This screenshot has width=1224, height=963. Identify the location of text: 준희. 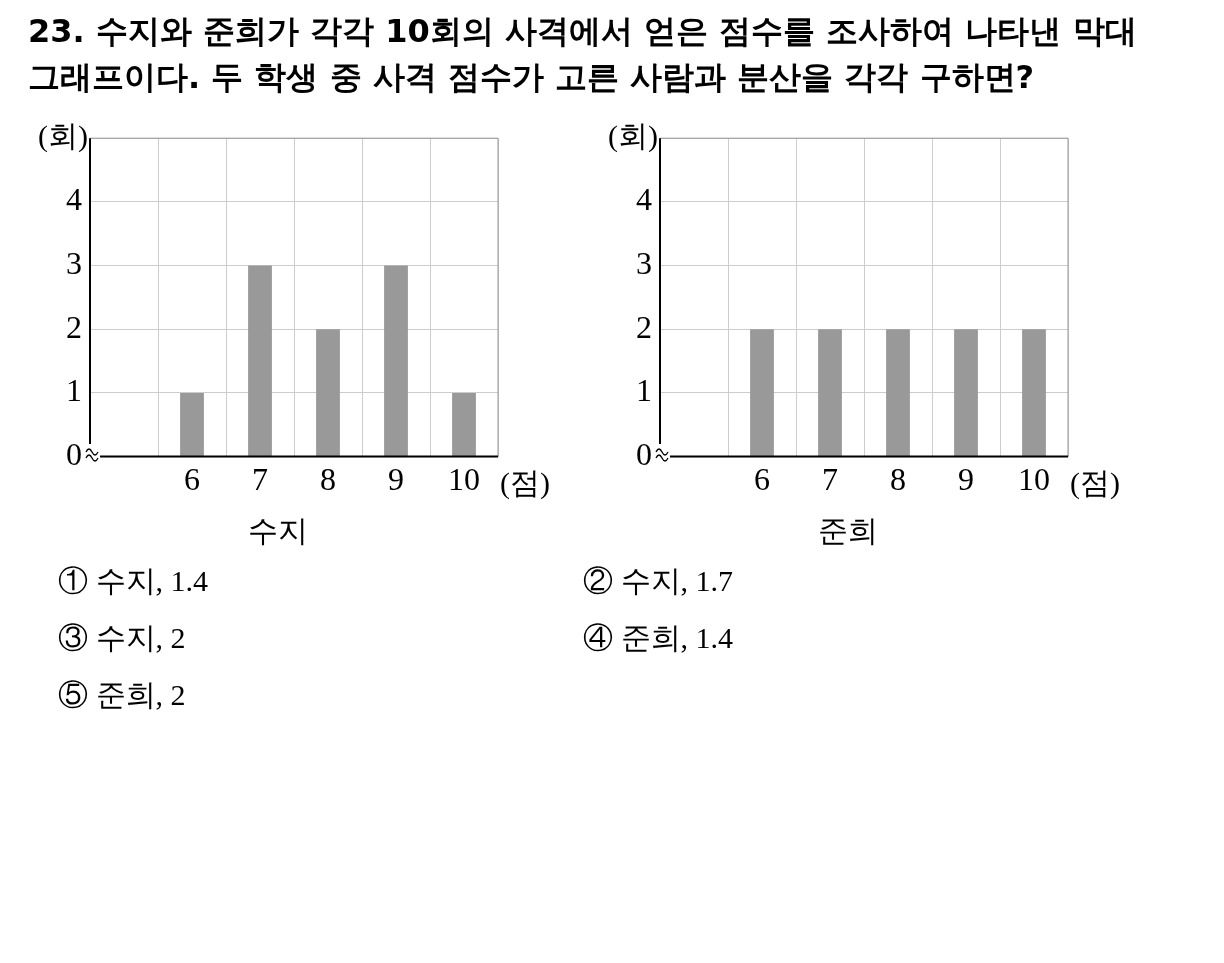
(848, 530).